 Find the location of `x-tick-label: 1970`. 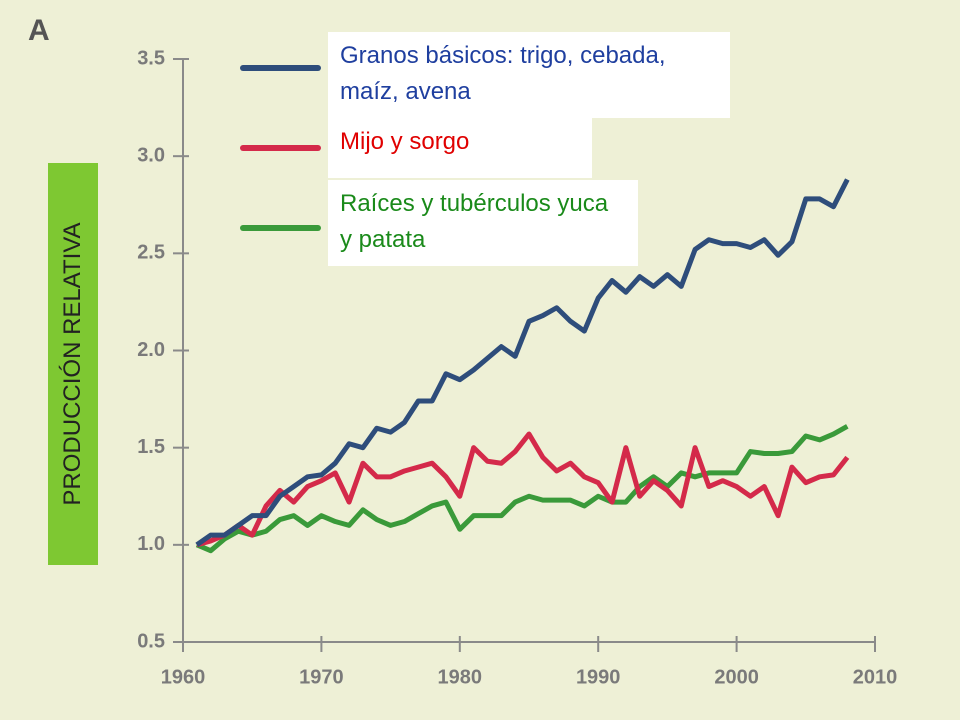

x-tick-label: 1970 is located at coordinates (321, 677).